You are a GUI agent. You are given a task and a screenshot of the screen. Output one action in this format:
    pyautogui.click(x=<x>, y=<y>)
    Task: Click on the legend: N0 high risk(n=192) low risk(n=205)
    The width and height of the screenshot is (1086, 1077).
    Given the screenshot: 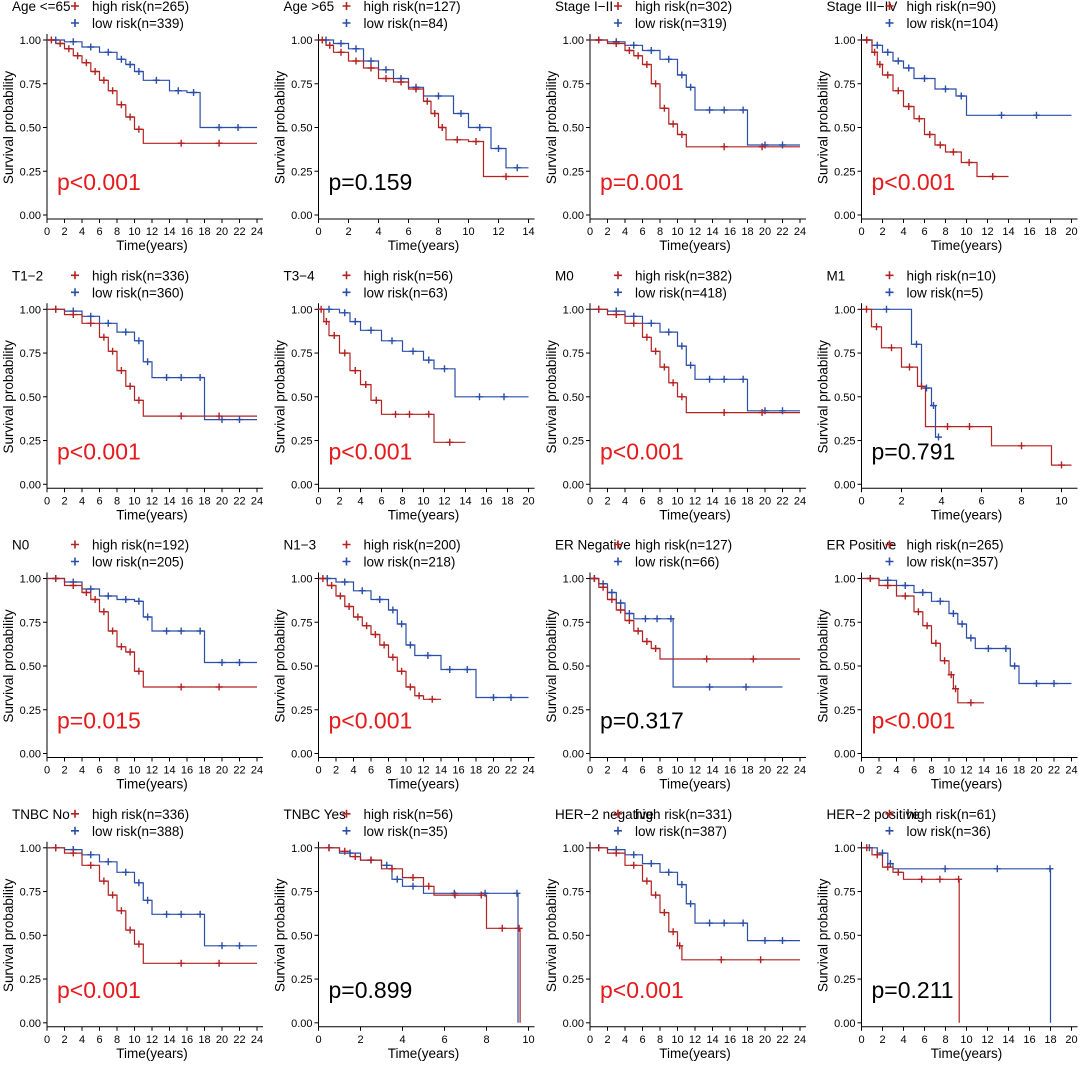 What is the action you would take?
    pyautogui.click(x=100, y=554)
    